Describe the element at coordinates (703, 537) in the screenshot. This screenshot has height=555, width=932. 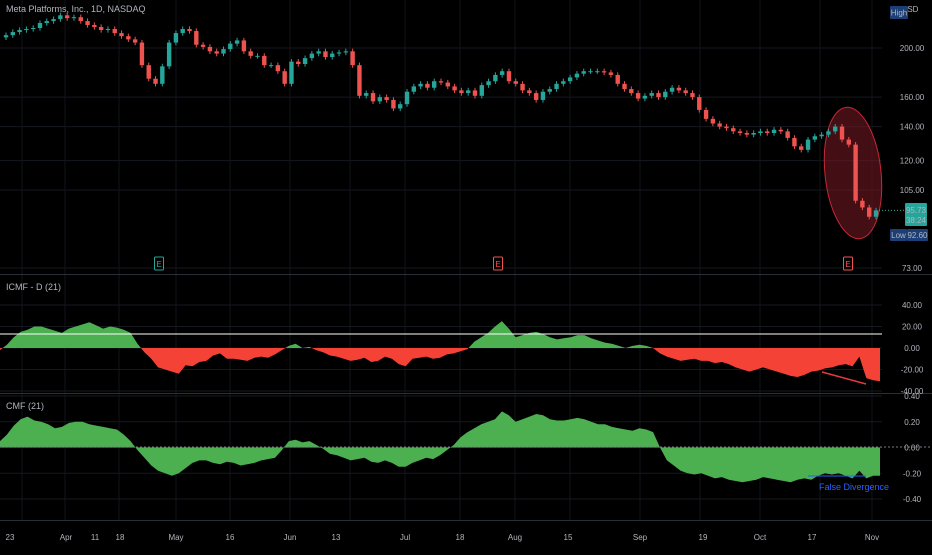
I see `time-axis-label: 19` at that location.